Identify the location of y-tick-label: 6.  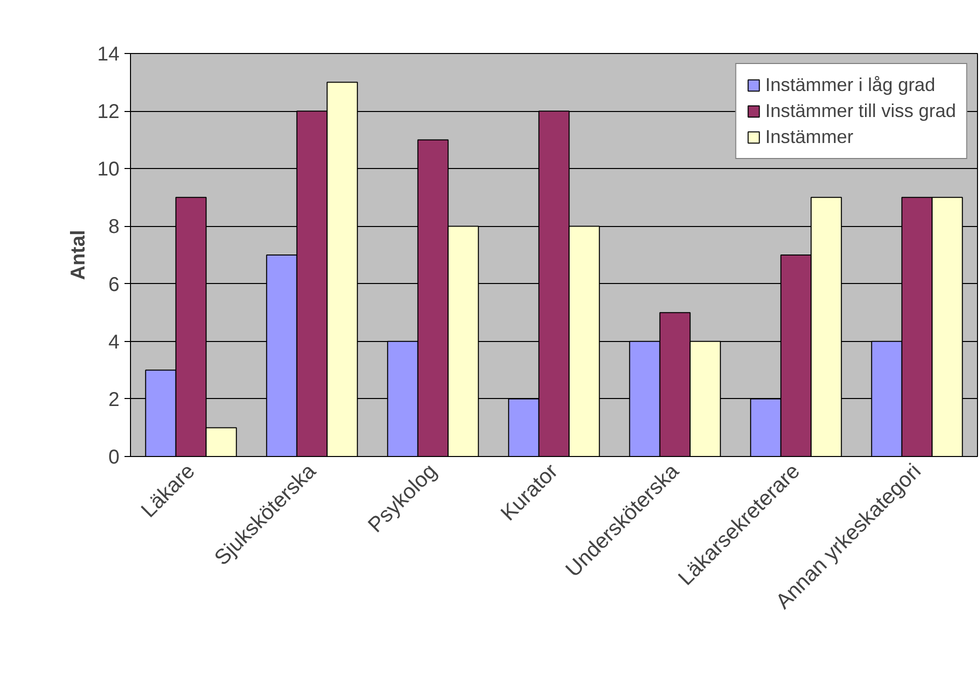
(114, 285).